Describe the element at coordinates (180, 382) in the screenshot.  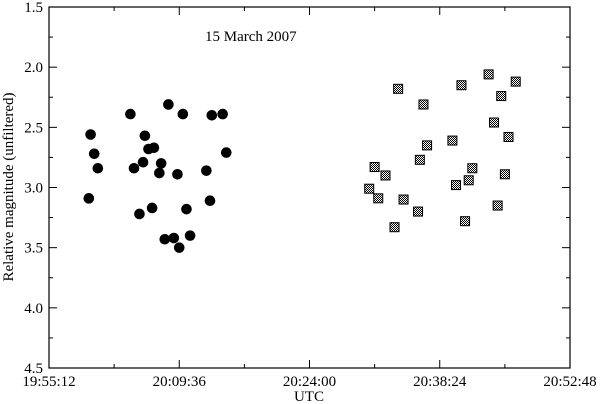
I see `x-tick-label: 20:09:36` at that location.